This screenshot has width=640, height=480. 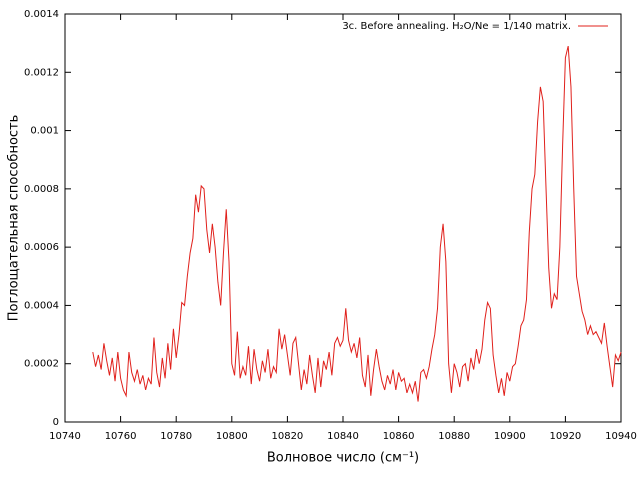 I want to click on x-tick-label: 10940, so click(x=621, y=436).